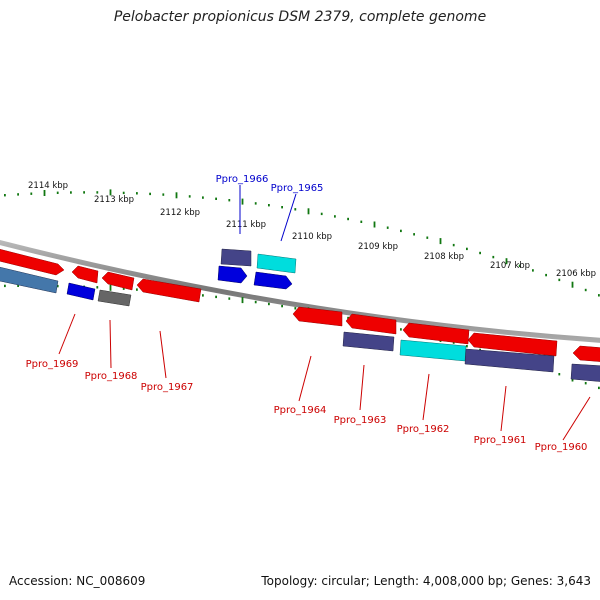 Image resolution: width=600 pixels, height=600 pixels. What do you see at coordinates (300, 410) in the screenshot?
I see `gene-label-ppro-1964: Ppro_1964` at bounding box center [300, 410].